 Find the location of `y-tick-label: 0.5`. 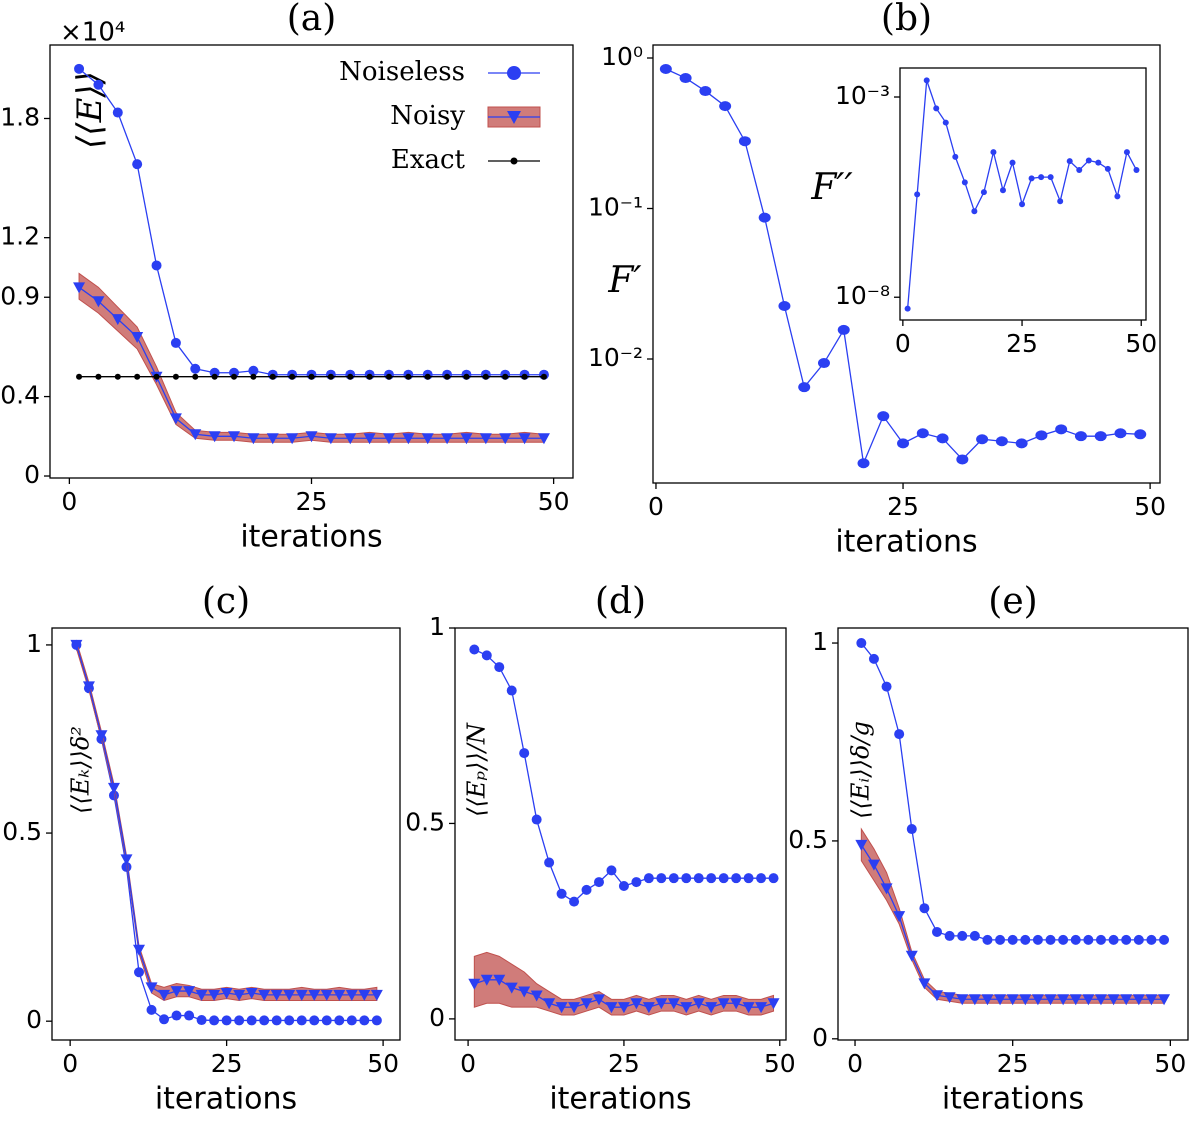

y-tick-label: 0.5 is located at coordinates (425, 821).